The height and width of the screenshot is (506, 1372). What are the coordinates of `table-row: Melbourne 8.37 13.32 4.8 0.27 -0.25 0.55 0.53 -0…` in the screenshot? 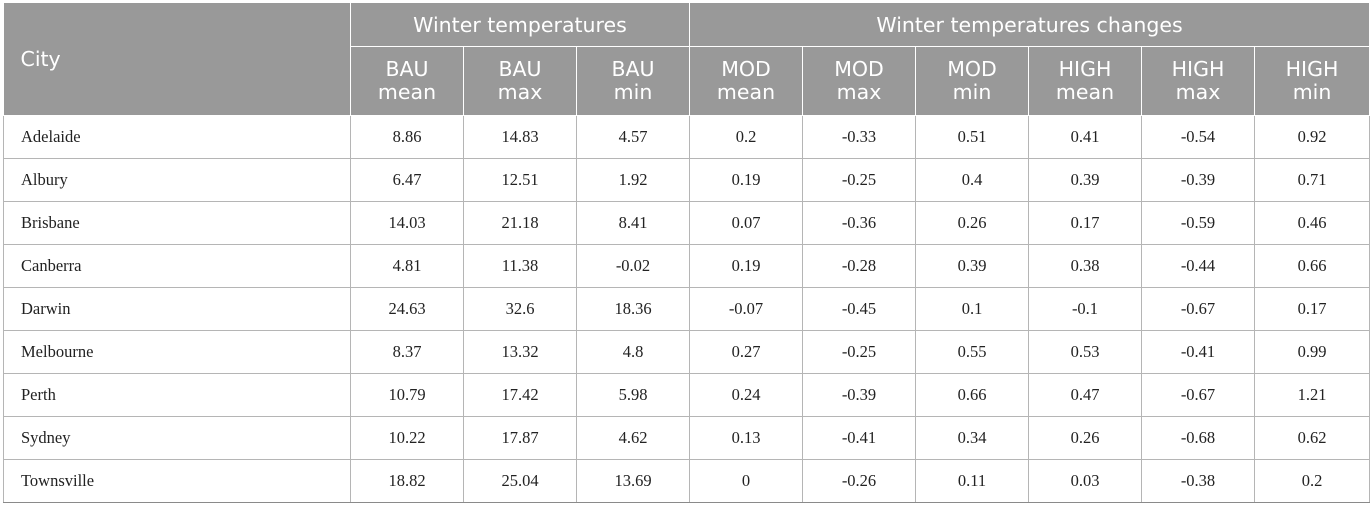 It's located at (687, 352).